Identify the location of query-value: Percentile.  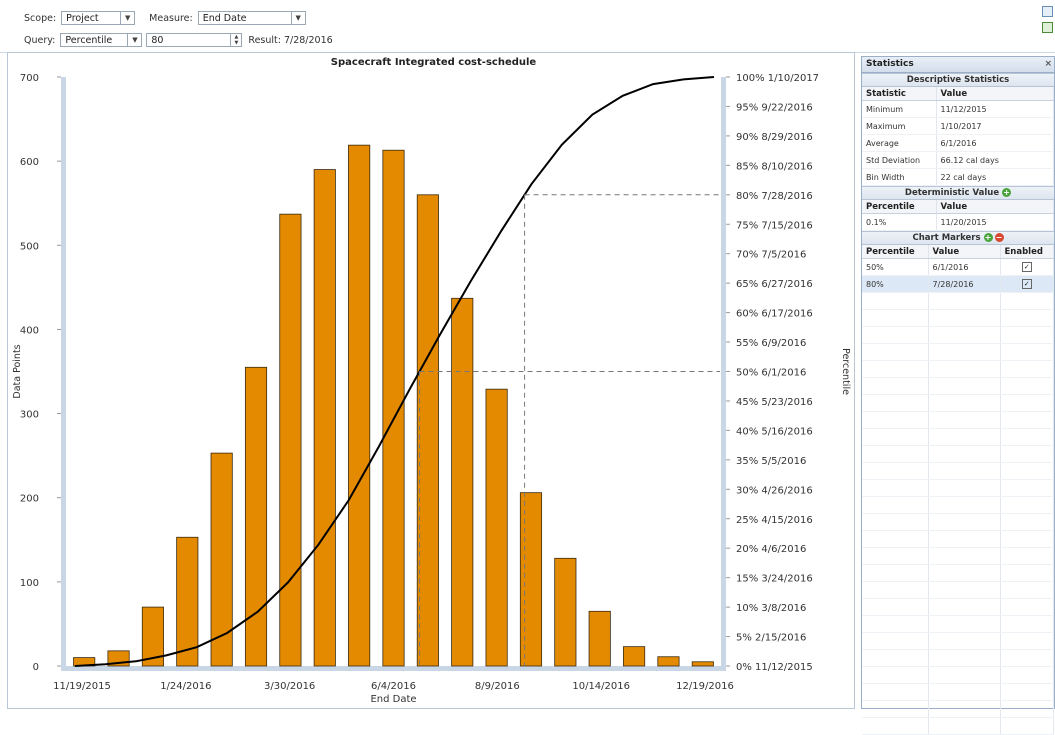
(89, 40).